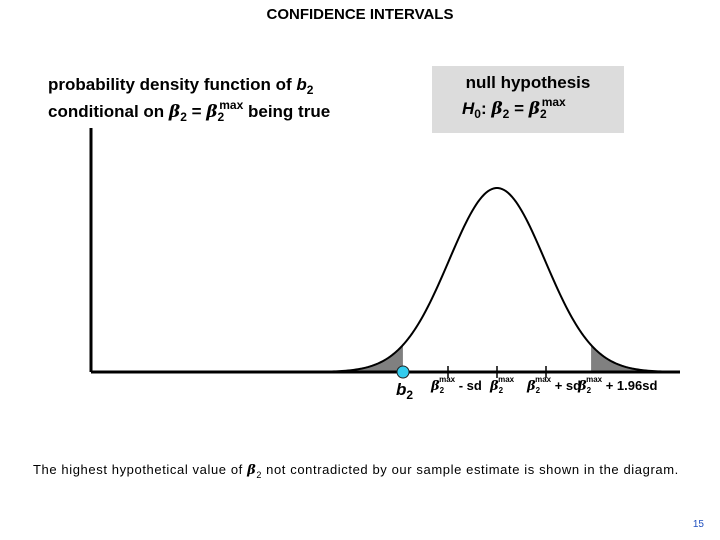 The height and width of the screenshot is (540, 720). Describe the element at coordinates (635, 358) in the screenshot. I see `right-tail-shade` at that location.